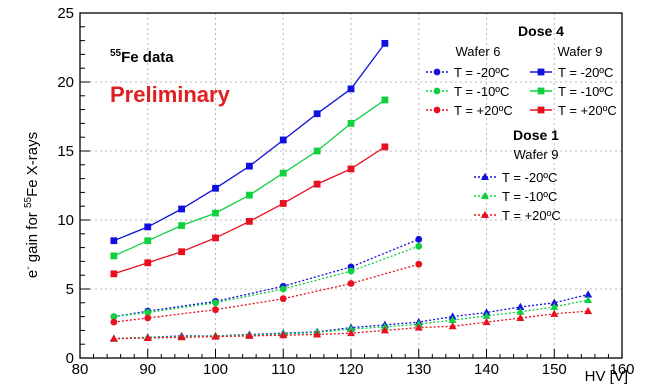 Image resolution: width=646 pixels, height=389 pixels. I want to click on y-tick-label: 10, so click(65, 220).